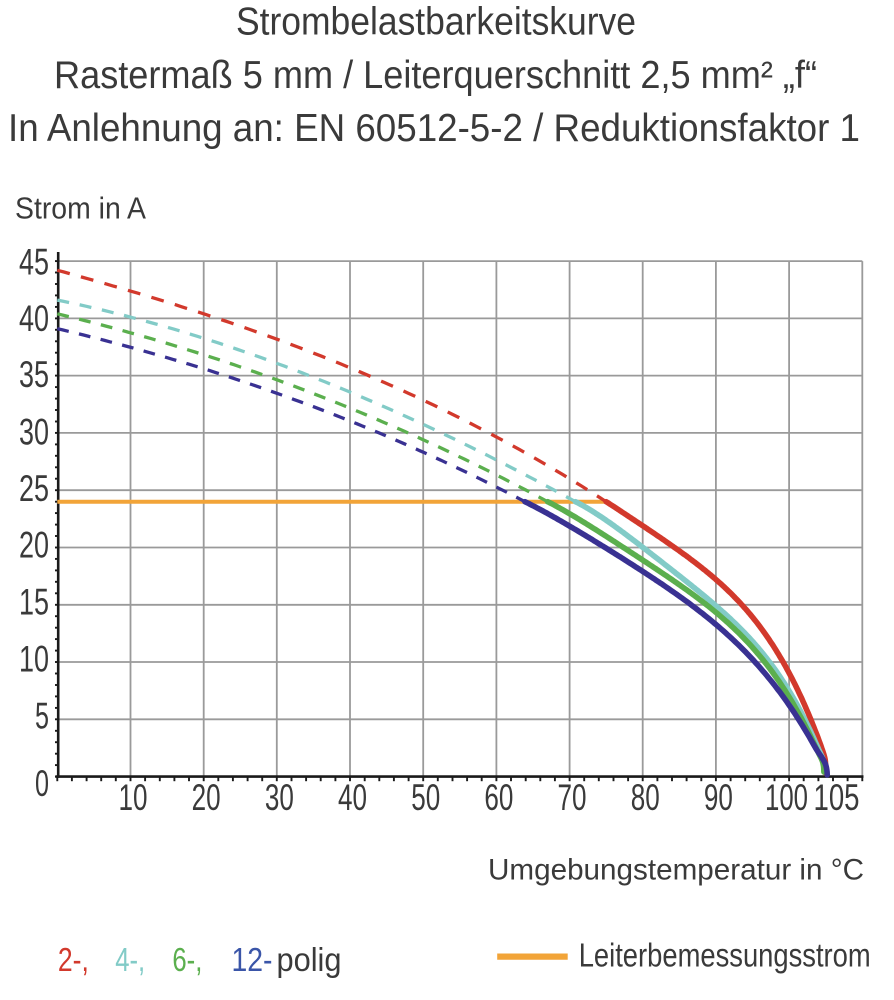 Image resolution: width=894 pixels, height=1000 pixels. Describe the element at coordinates (309, 960) in the screenshot. I see `svg-text: polig` at that location.